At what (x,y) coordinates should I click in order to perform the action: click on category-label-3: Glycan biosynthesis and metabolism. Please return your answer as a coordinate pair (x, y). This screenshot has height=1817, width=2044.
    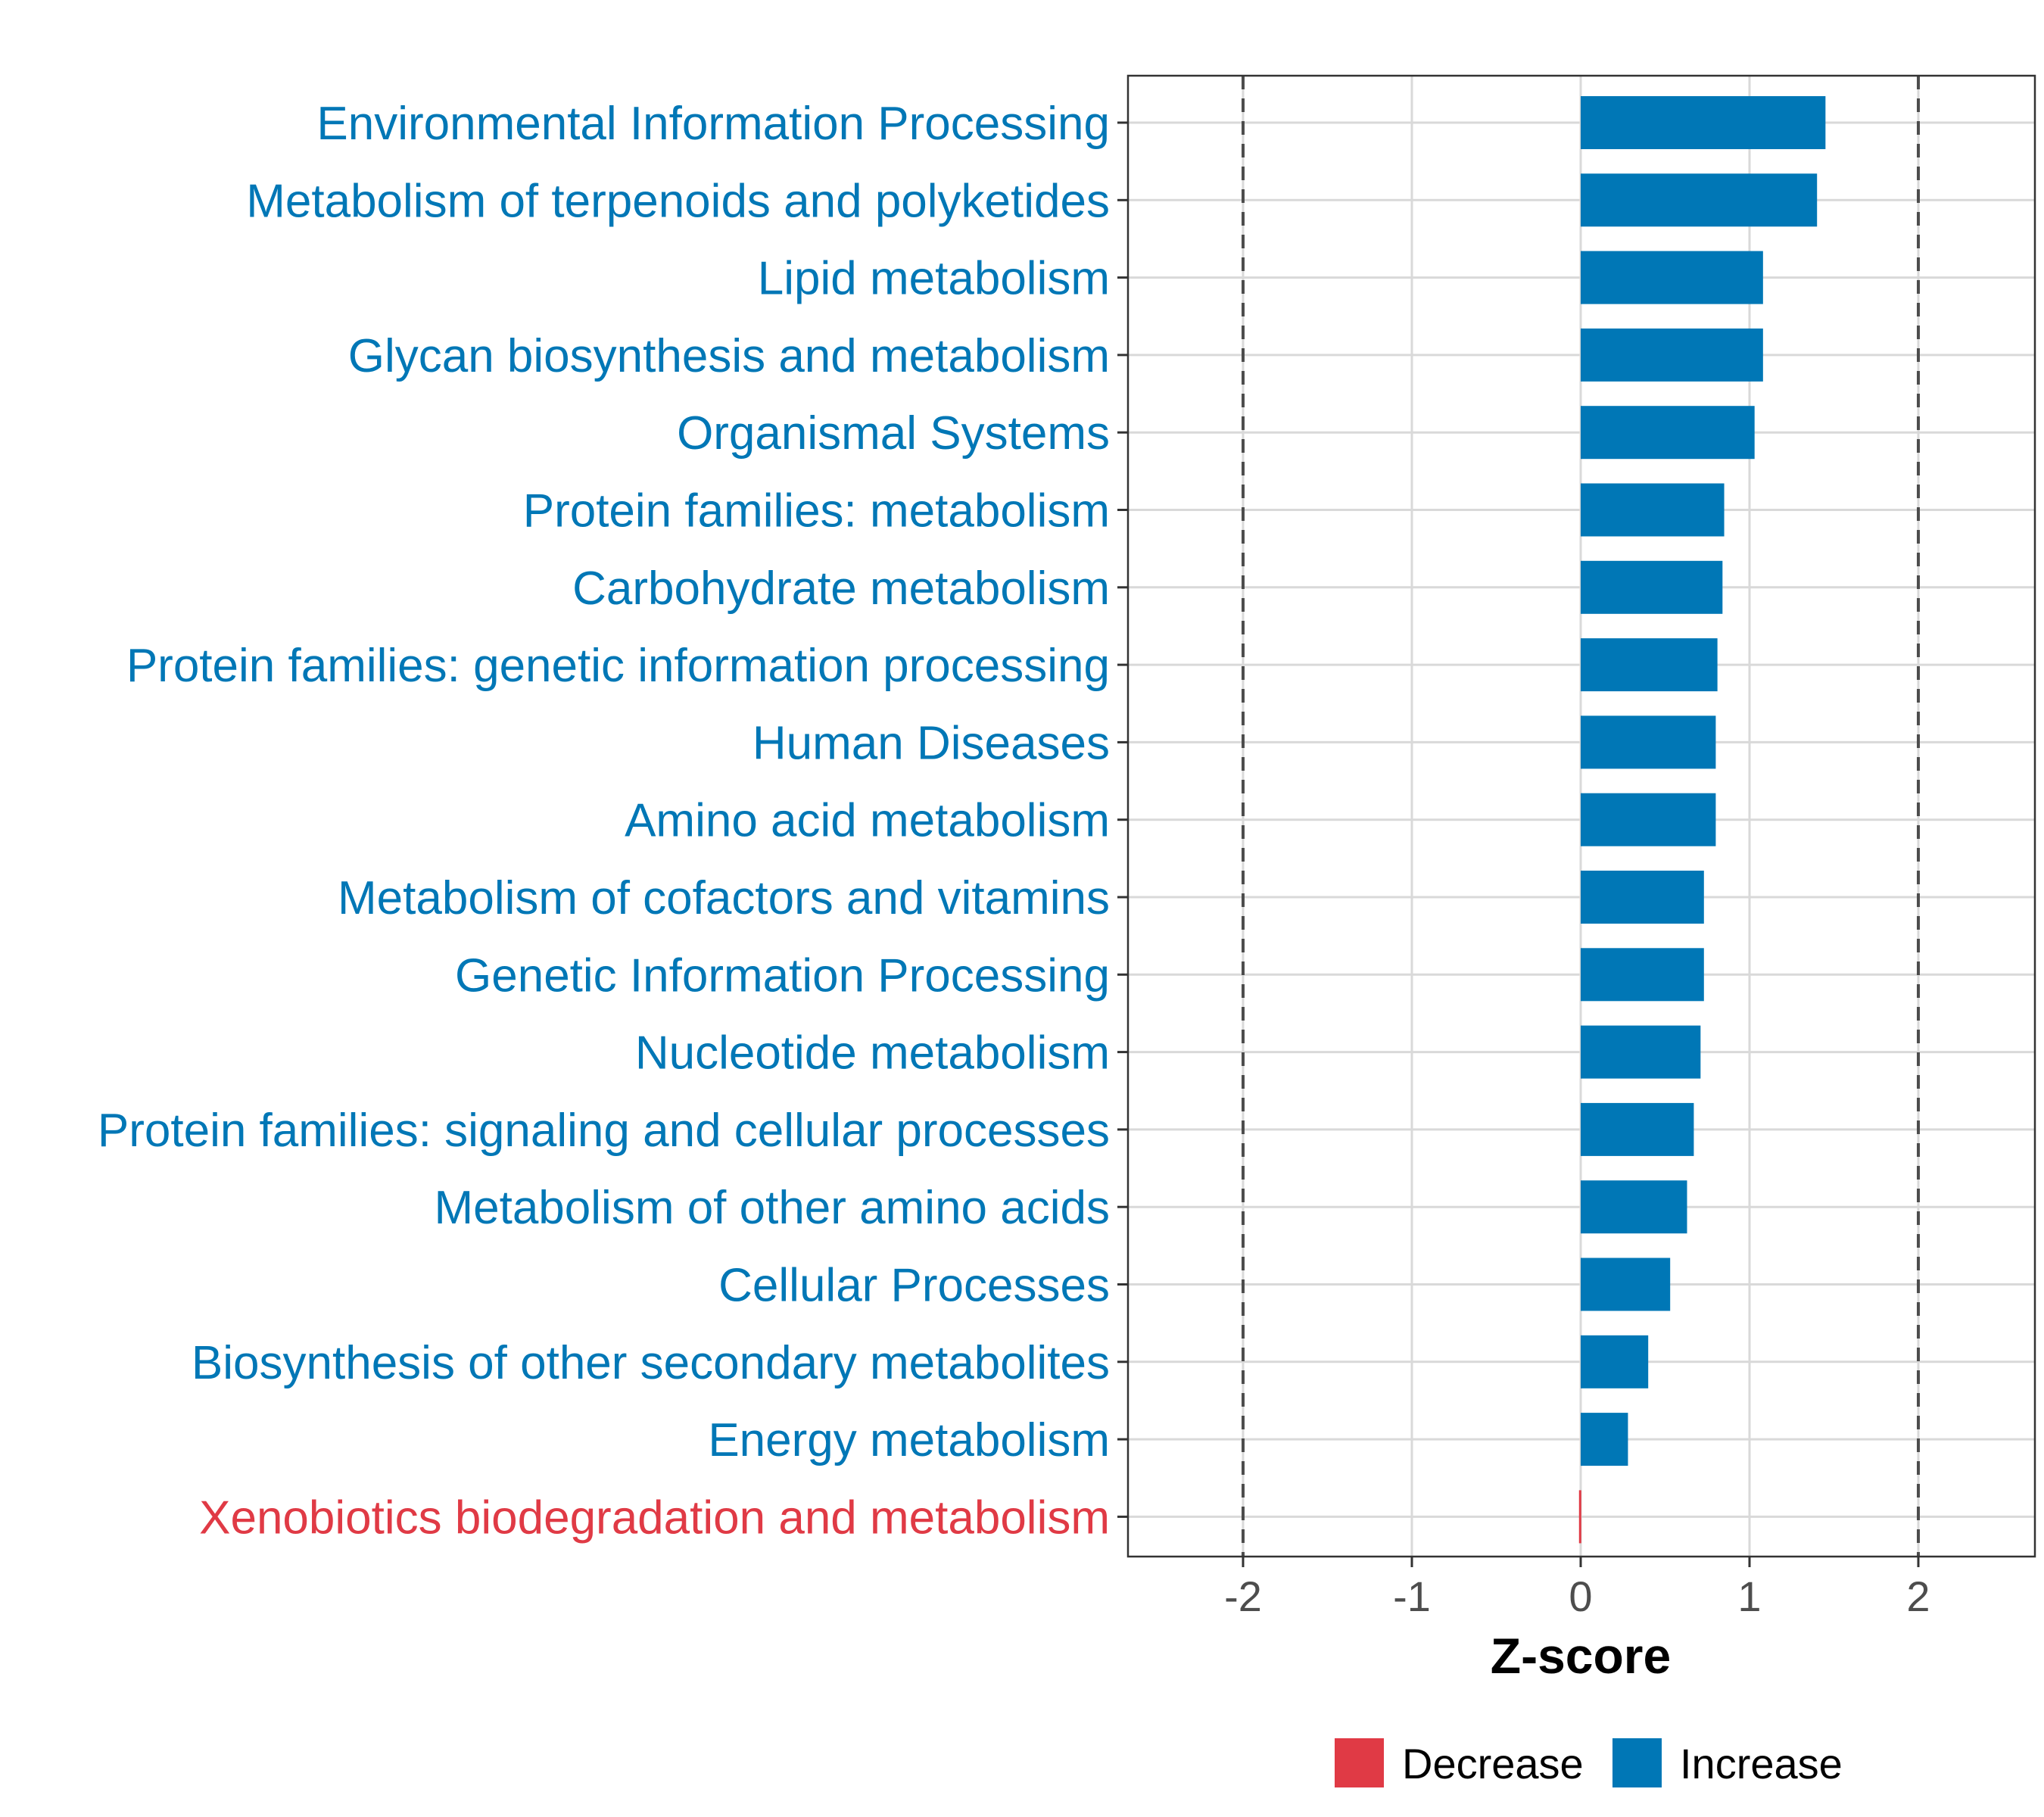
    Looking at the image, I should click on (729, 356).